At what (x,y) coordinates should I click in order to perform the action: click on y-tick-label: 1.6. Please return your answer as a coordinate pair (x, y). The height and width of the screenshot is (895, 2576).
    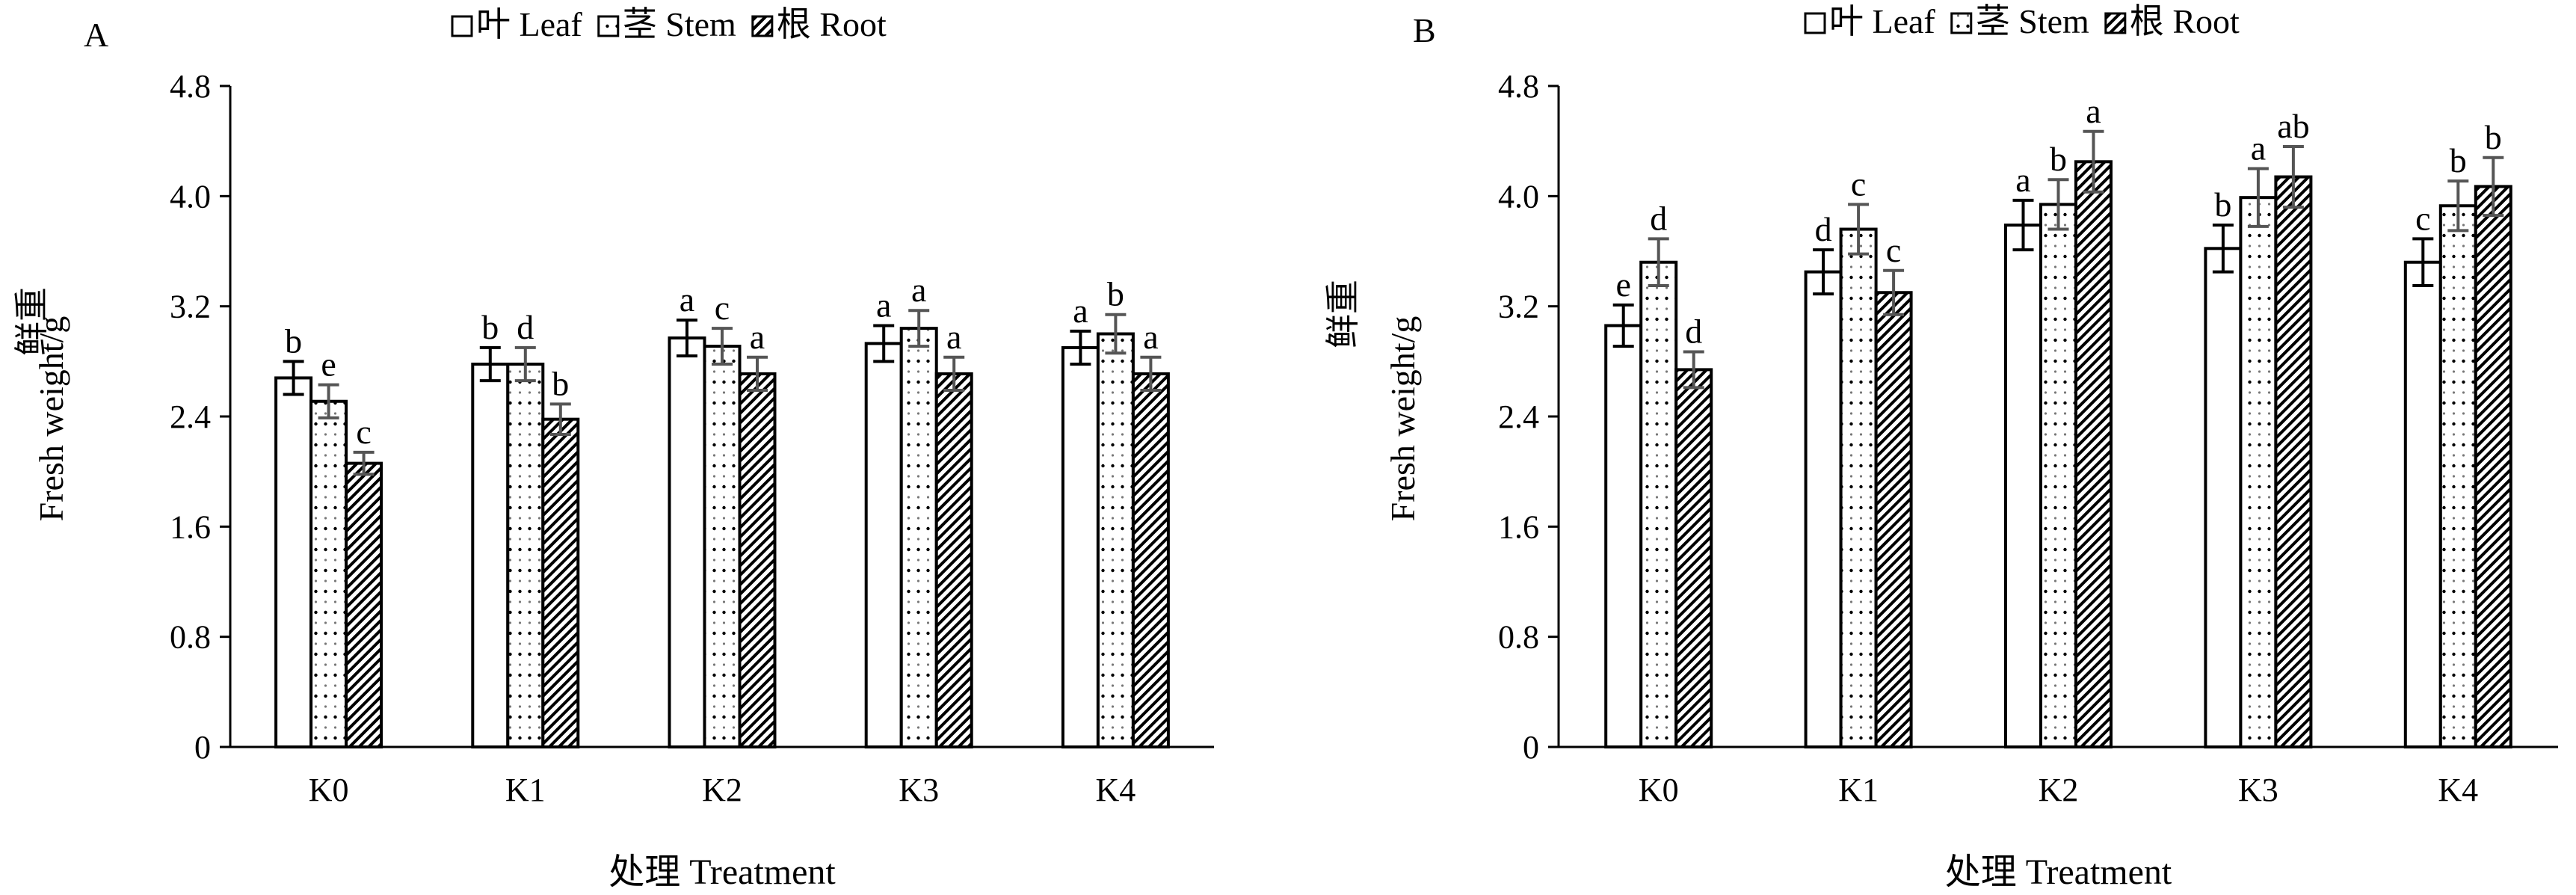
    Looking at the image, I should click on (1518, 526).